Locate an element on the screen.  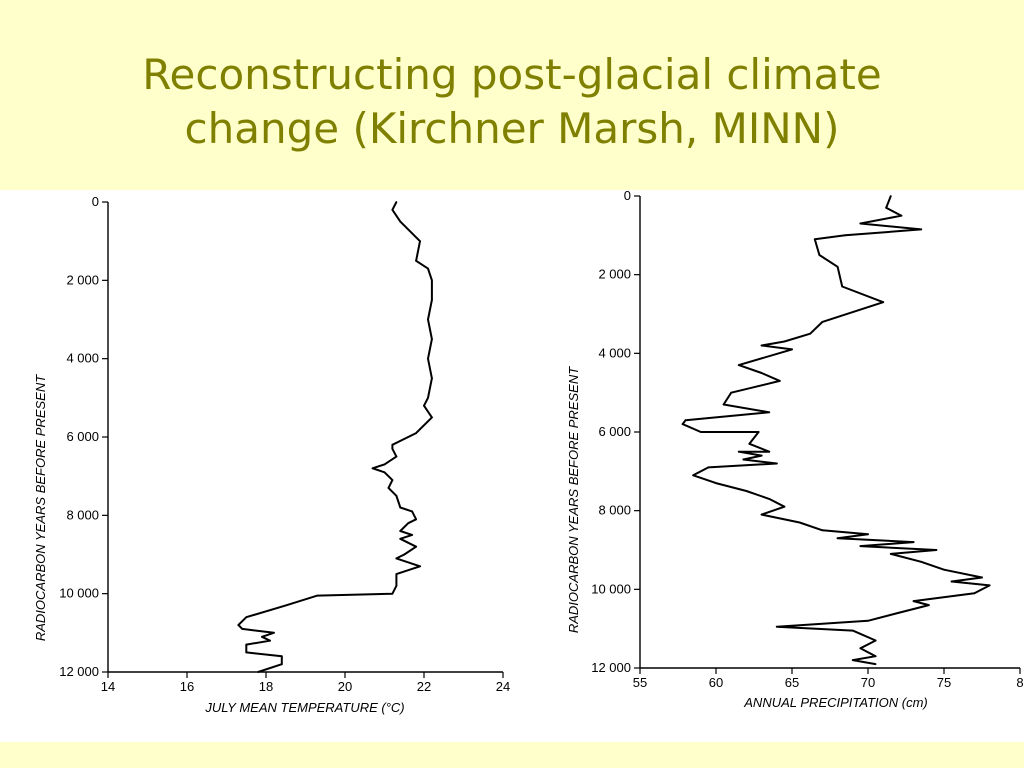
chart-1-x-tick-label: 55 is located at coordinates (640, 682).